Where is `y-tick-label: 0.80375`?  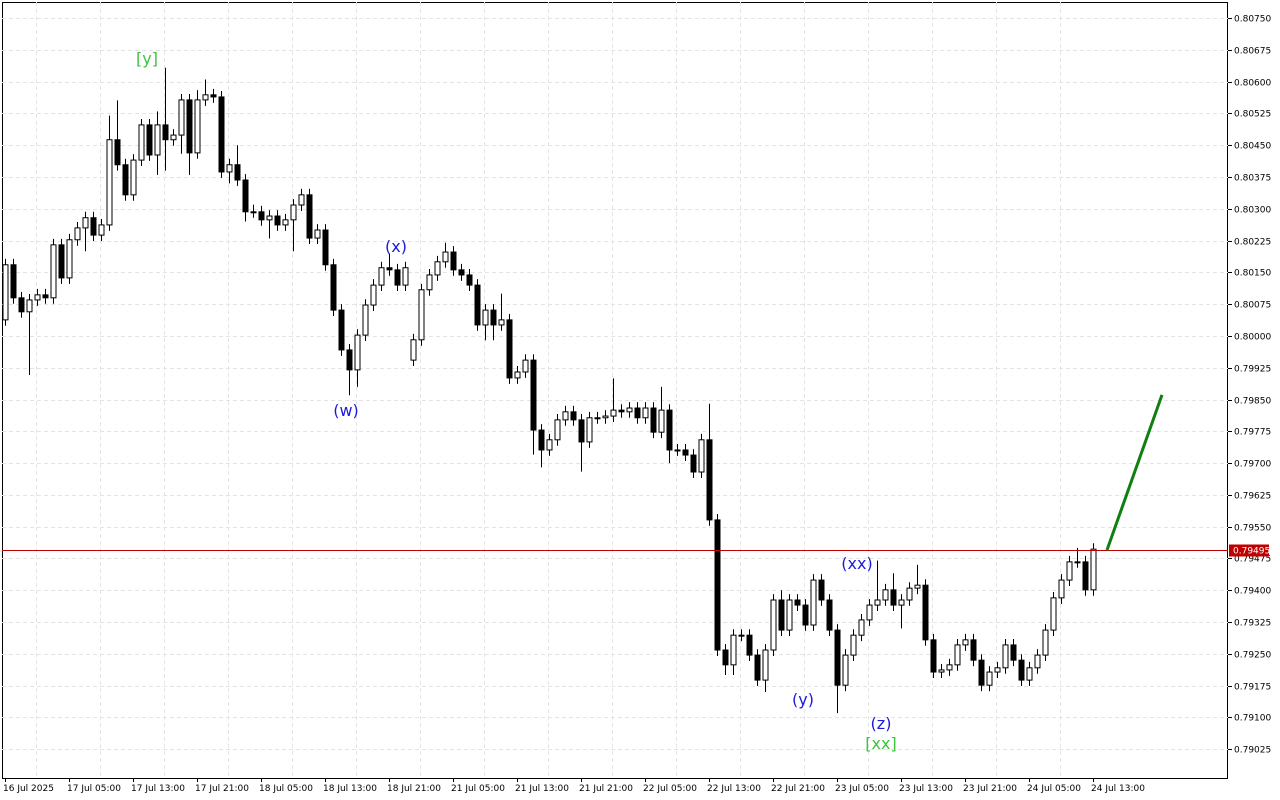 y-tick-label: 0.80375 is located at coordinates (1252, 179).